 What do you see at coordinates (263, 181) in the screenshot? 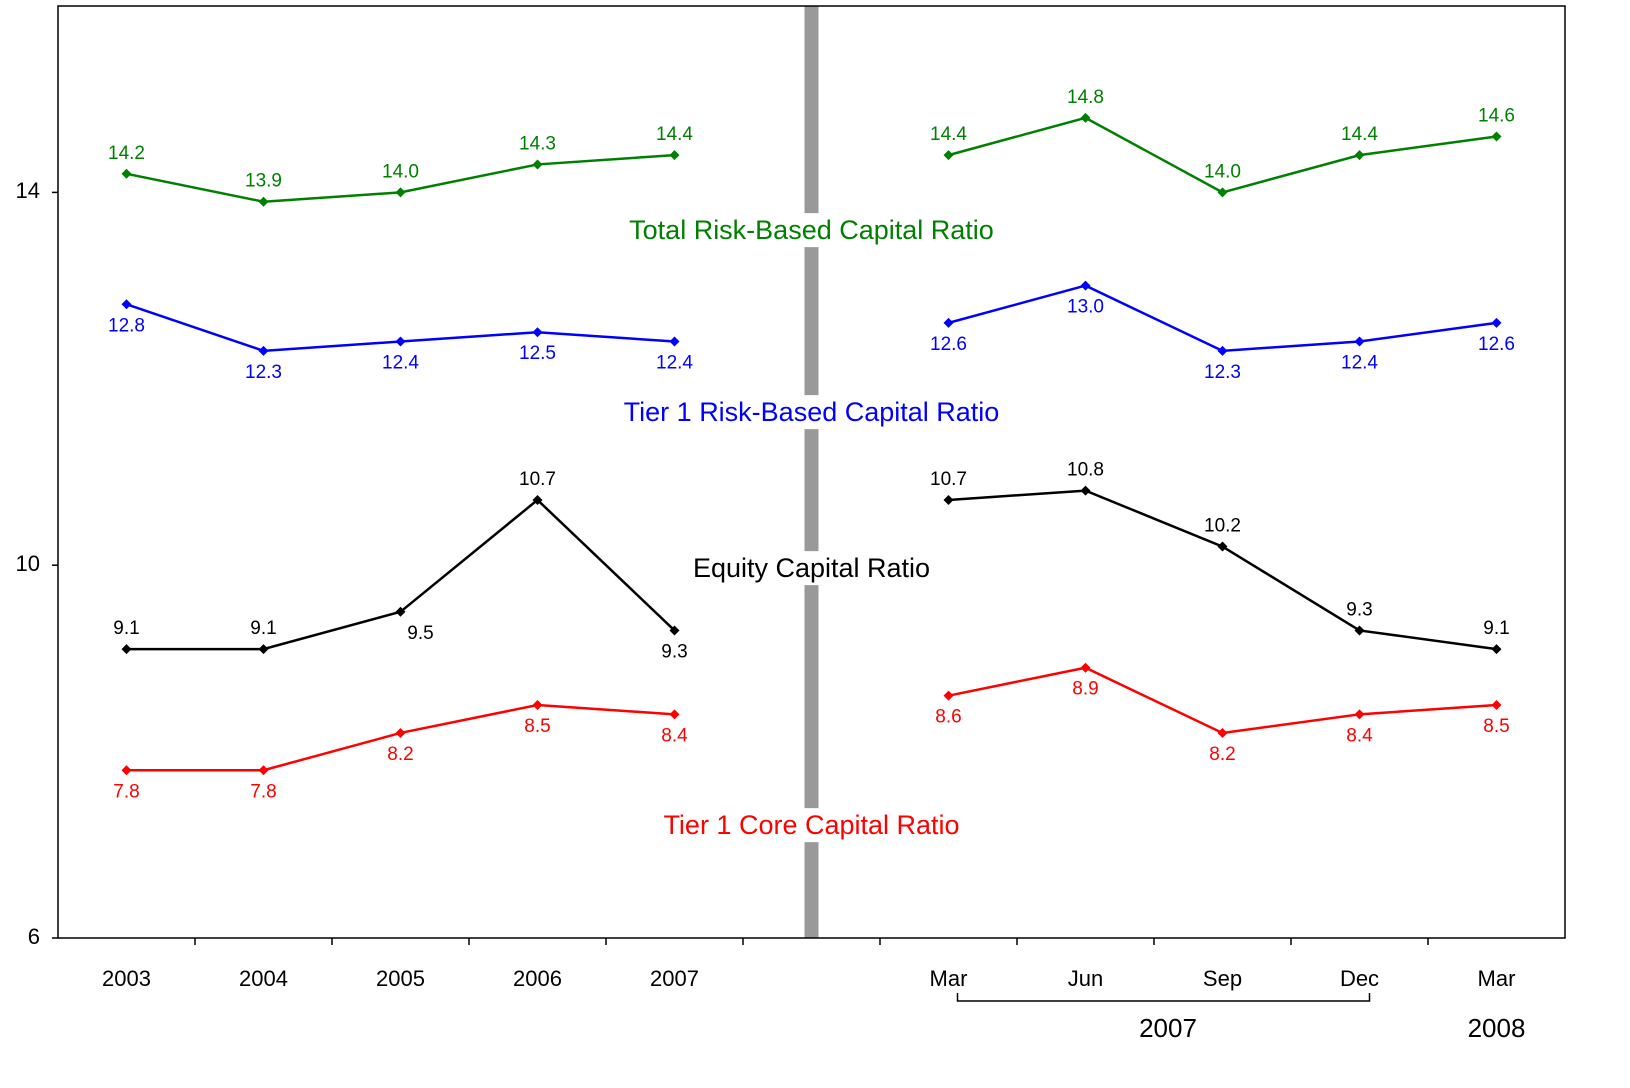
I see `data-label: 13.9` at bounding box center [263, 181].